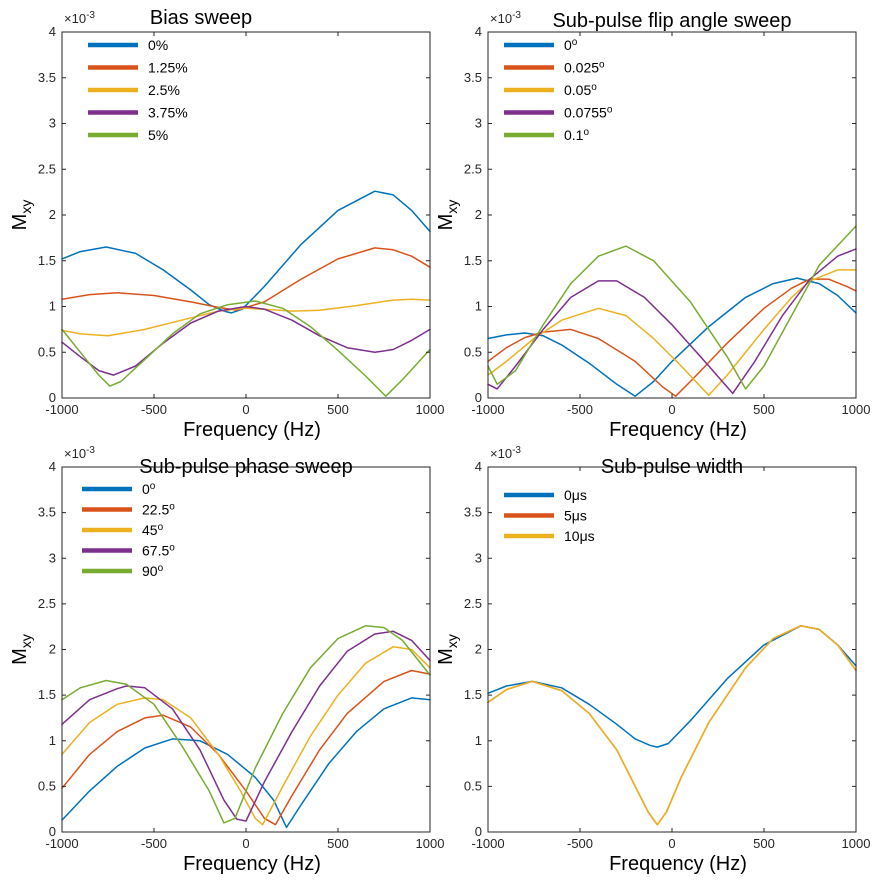  I want to click on legend-label: 0.025o, so click(584, 68).